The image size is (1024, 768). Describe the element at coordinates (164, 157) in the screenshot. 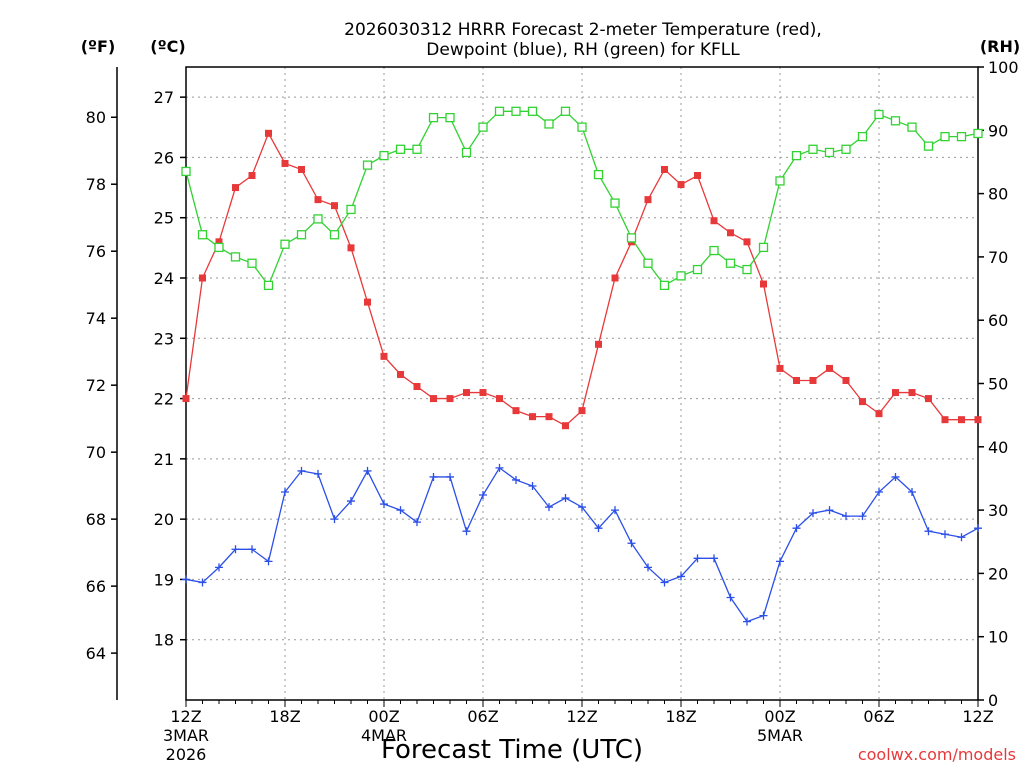

I see `celsius-tick-label: 26` at that location.